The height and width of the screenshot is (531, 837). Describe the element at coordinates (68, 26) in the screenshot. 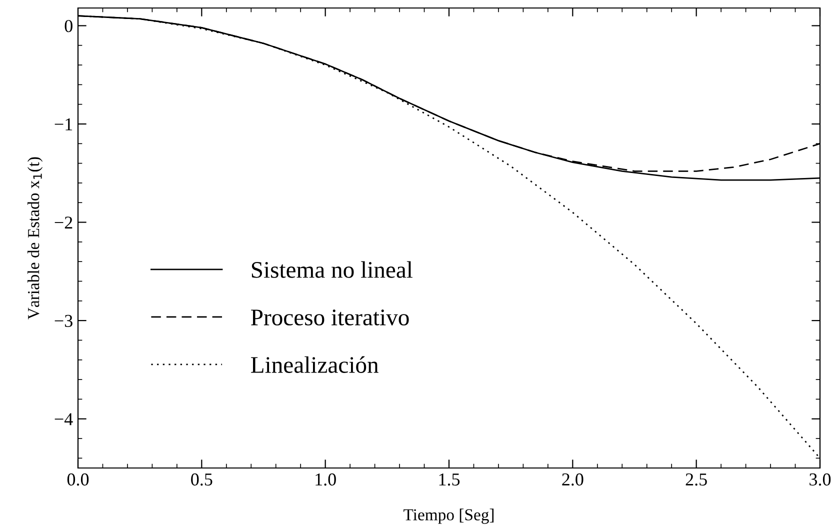

I see `y-tick-label: 0` at that location.